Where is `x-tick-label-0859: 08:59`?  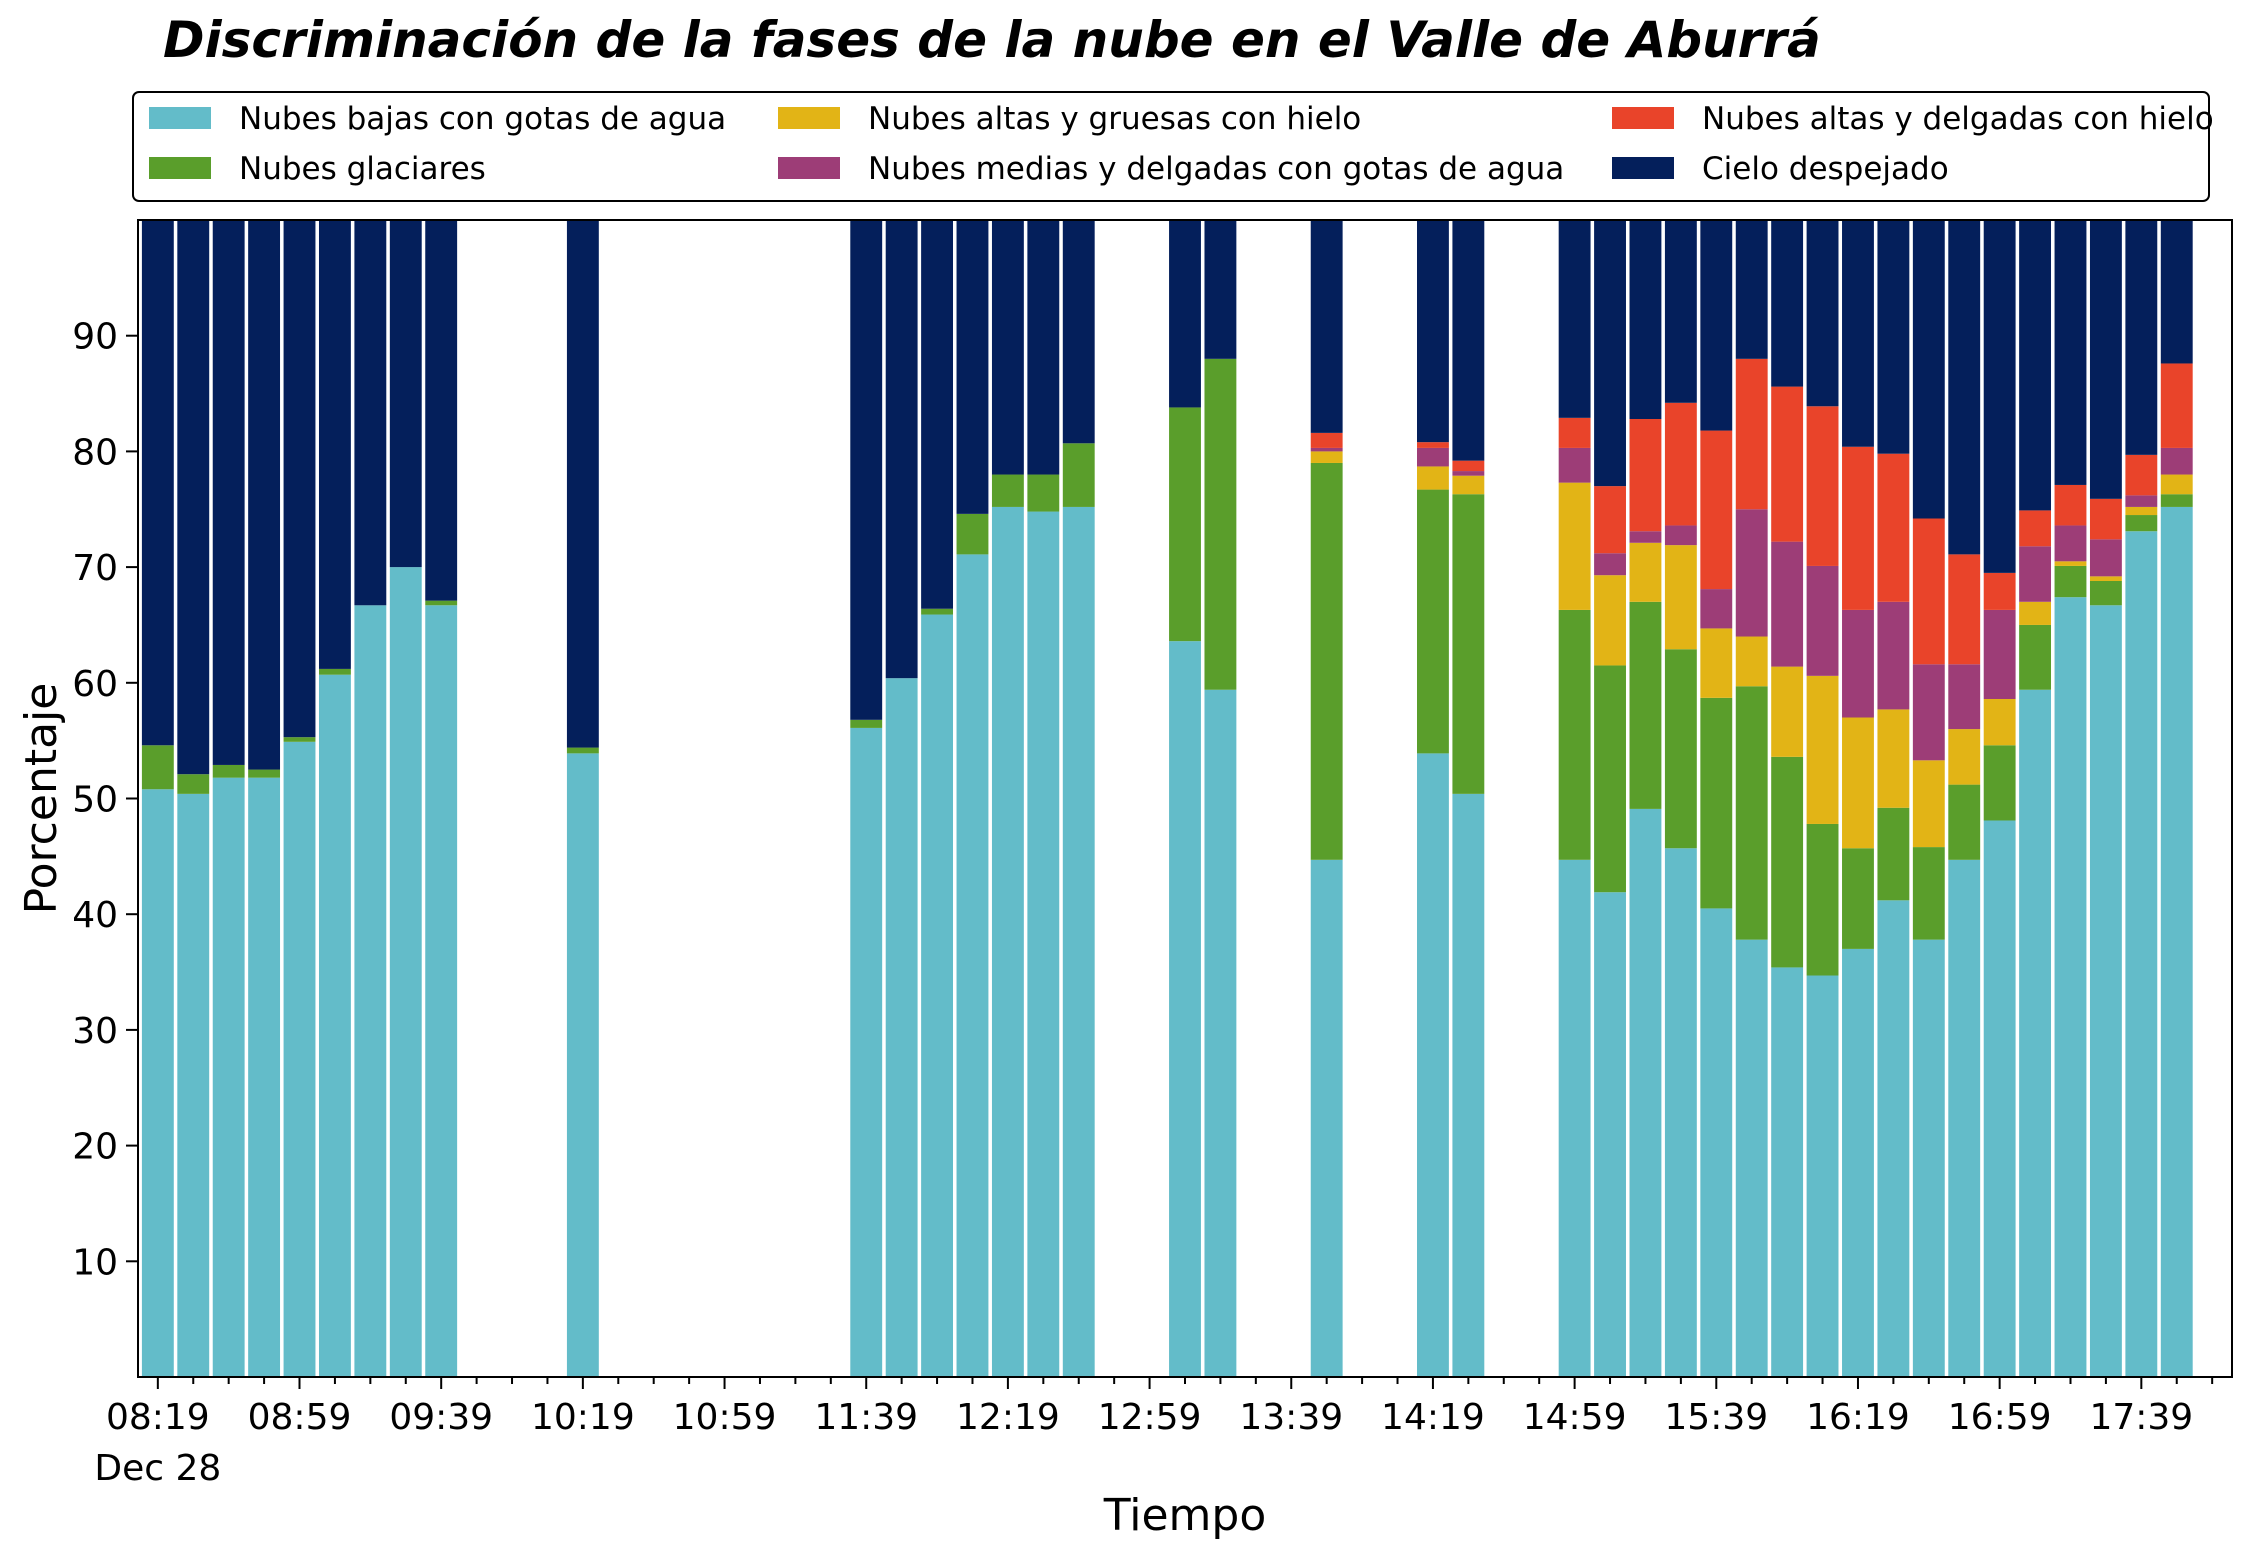
x-tick-label-0859: 08:59 is located at coordinates (300, 1417).